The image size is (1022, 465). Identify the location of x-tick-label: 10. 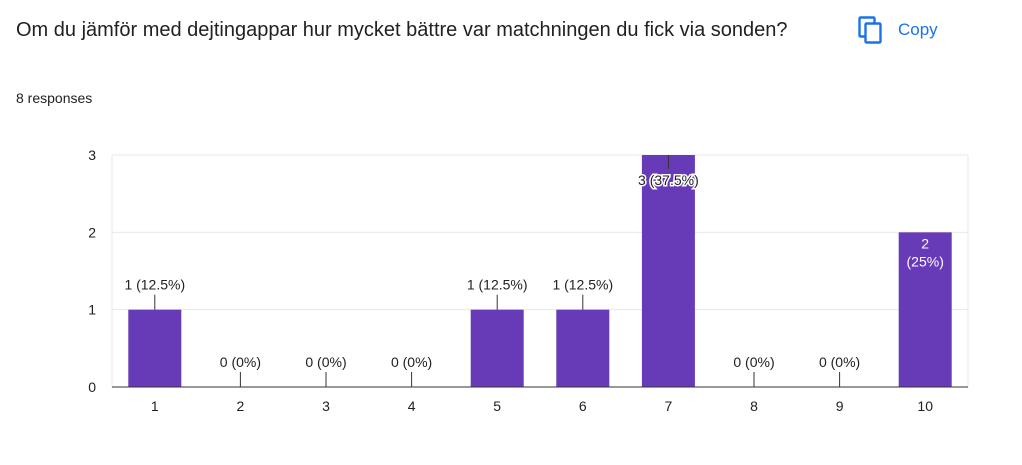
(925, 406).